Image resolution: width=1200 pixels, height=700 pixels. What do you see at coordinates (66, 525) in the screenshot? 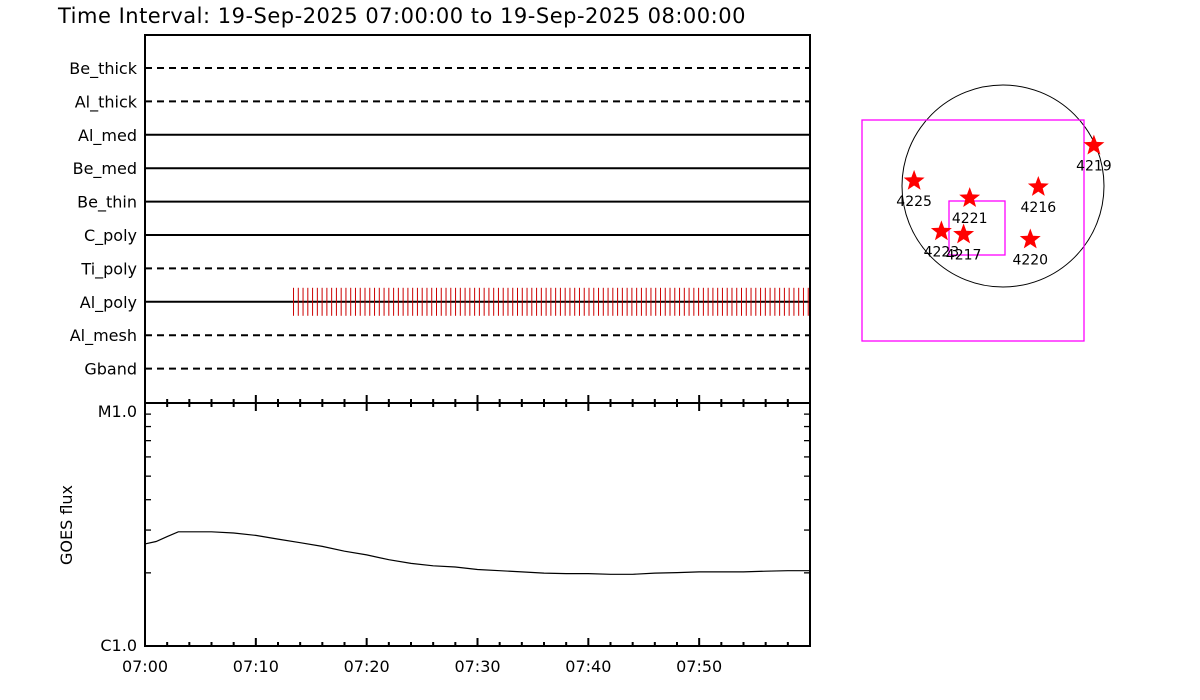
I see `y-axis-label: GOES flux` at bounding box center [66, 525].